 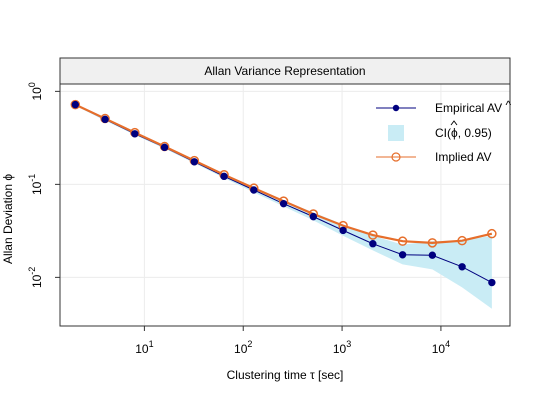 What do you see at coordinates (8, 219) in the screenshot?
I see `y-axis-label: Allan Deviation ϕ` at bounding box center [8, 219].